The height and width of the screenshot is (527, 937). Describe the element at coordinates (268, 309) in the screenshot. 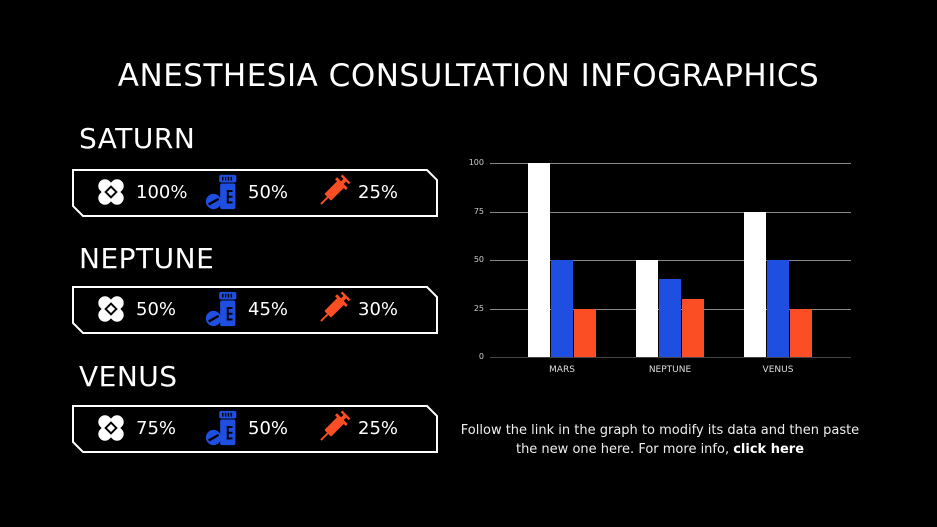

I see `medicine-value: 45%` at that location.